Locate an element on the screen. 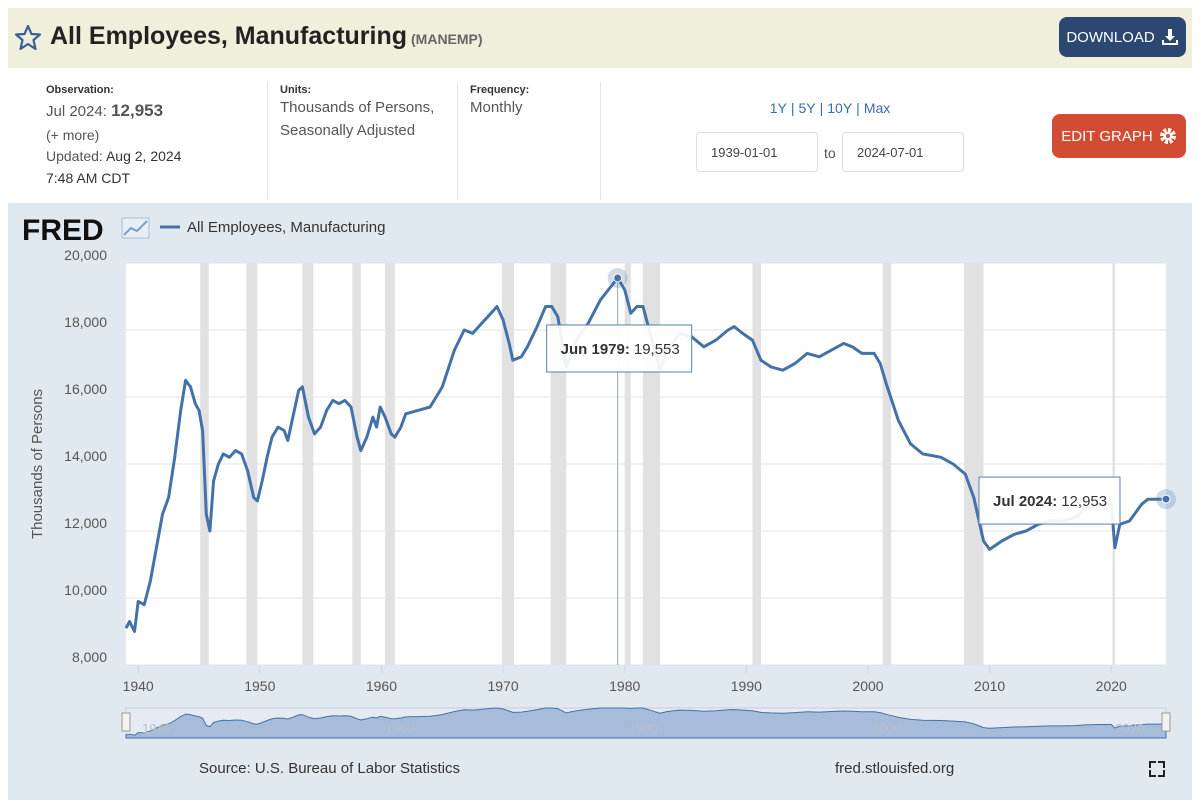 The width and height of the screenshot is (1200, 806). observation: Jul 2024: 12,953 is located at coordinates (104, 111).